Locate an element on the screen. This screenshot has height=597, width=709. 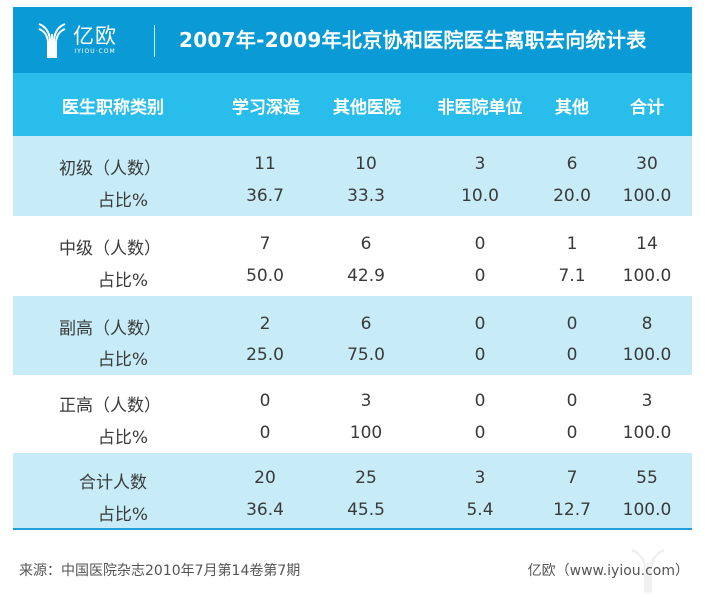
title-divider is located at coordinates (154, 41).